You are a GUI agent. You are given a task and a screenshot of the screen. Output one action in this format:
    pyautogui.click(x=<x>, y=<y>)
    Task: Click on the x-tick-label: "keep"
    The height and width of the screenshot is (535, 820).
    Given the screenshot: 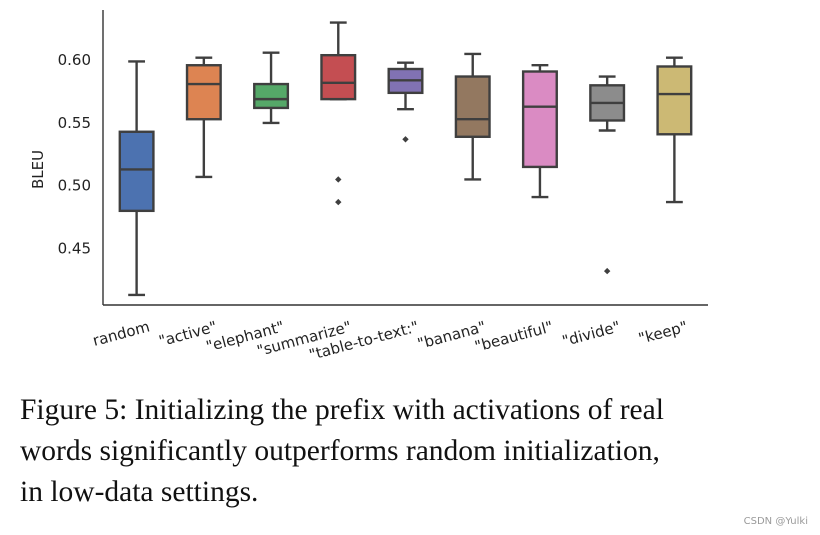 What is the action you would take?
    pyautogui.click(x=663, y=332)
    